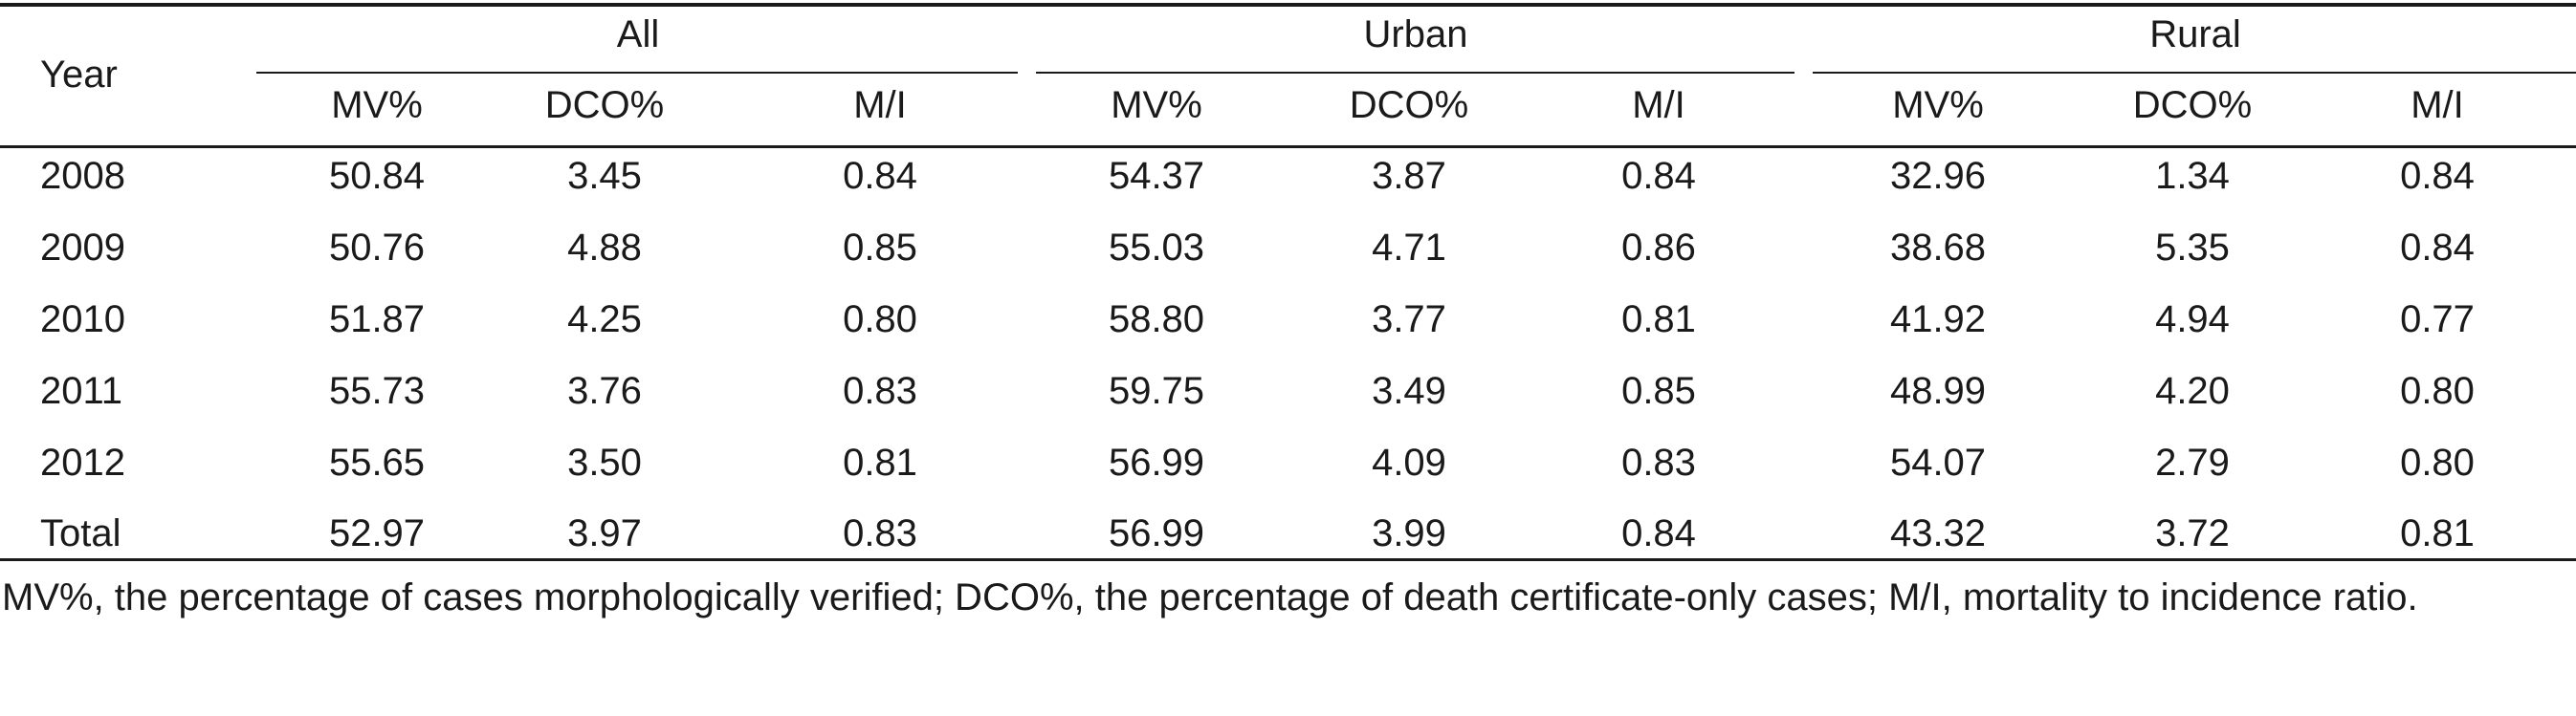 The image size is (2576, 716). What do you see at coordinates (604, 105) in the screenshot?
I see `subheader-all-dco: DCO%` at bounding box center [604, 105].